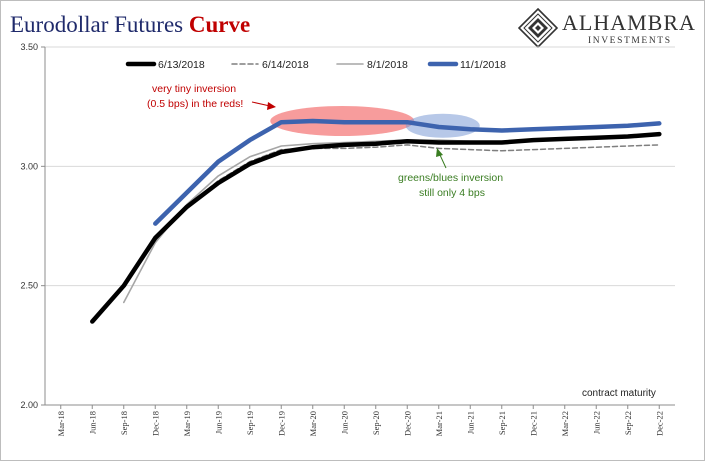  Describe the element at coordinates (61, 423) in the screenshot. I see `x-tick-label: Mar-18` at that location.